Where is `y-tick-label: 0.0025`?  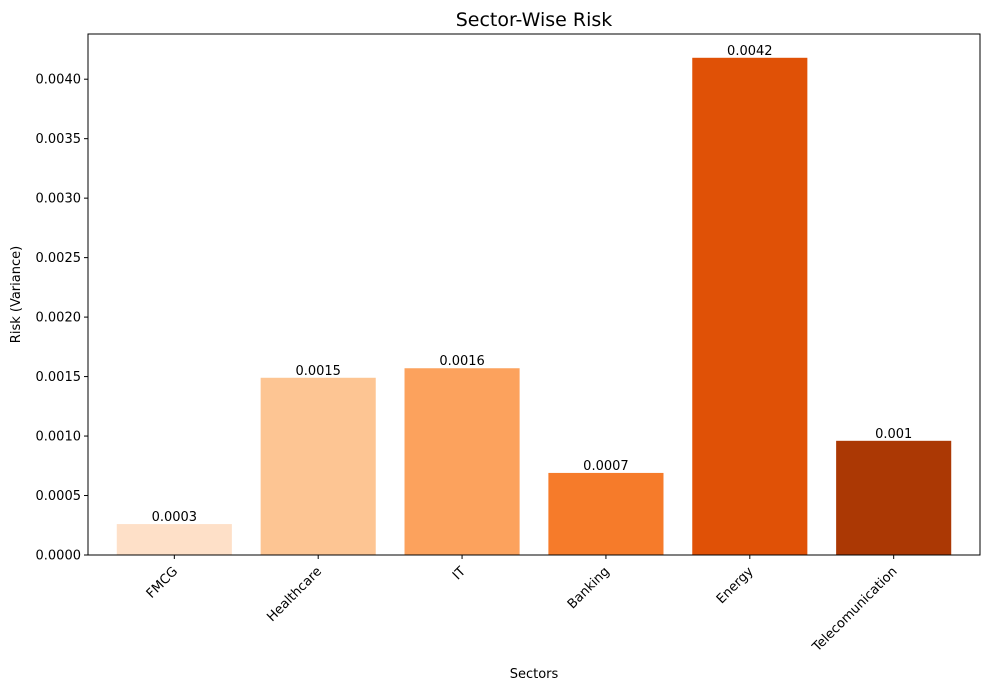 y-tick-label: 0.0025 is located at coordinates (59, 258).